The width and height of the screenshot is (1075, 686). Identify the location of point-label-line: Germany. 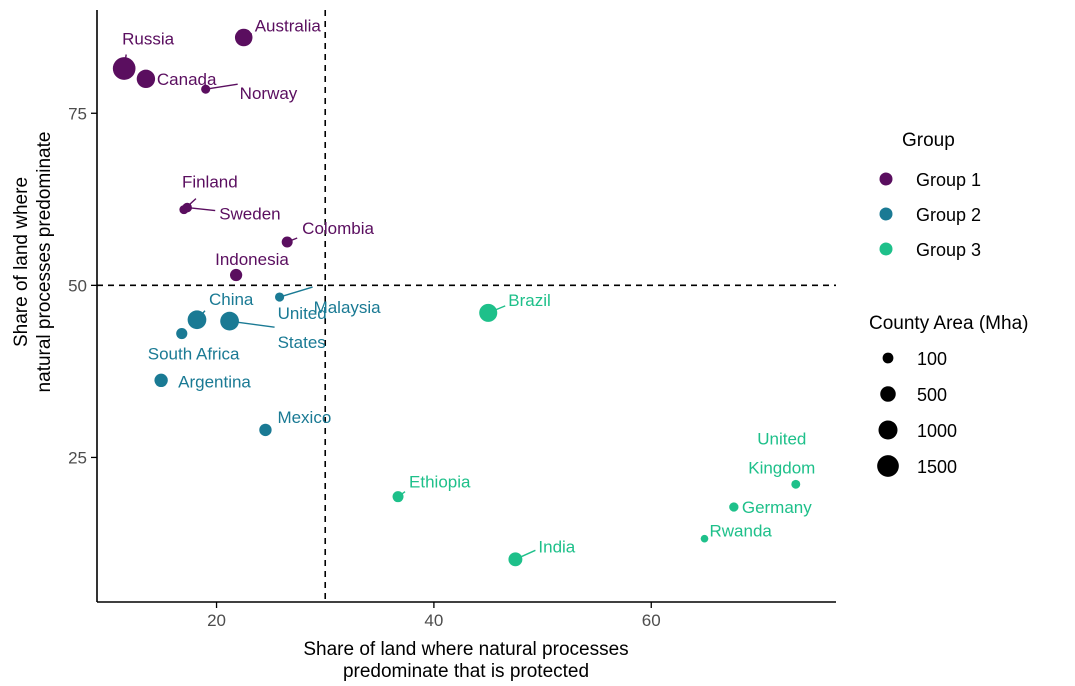
(777, 507).